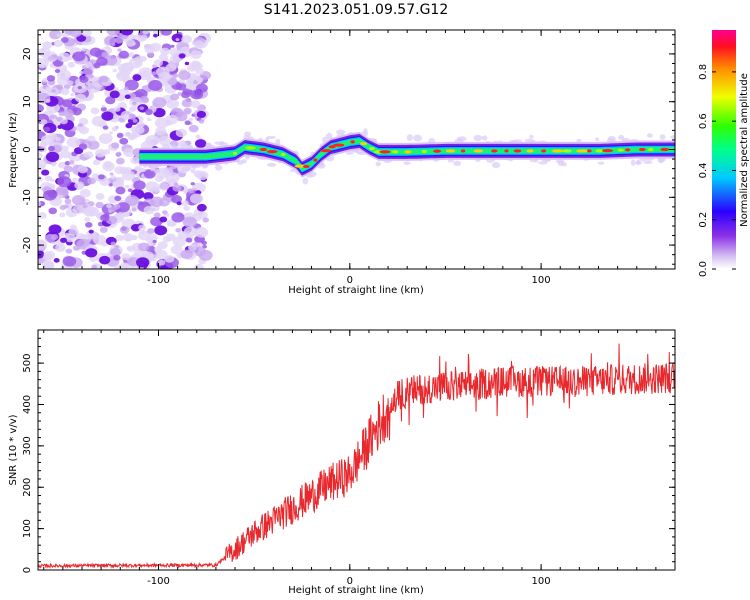 Image resolution: width=750 pixels, height=600 pixels. Describe the element at coordinates (13, 449) in the screenshot. I see `snr-ylabel: SNR (10 * v/v)` at that location.